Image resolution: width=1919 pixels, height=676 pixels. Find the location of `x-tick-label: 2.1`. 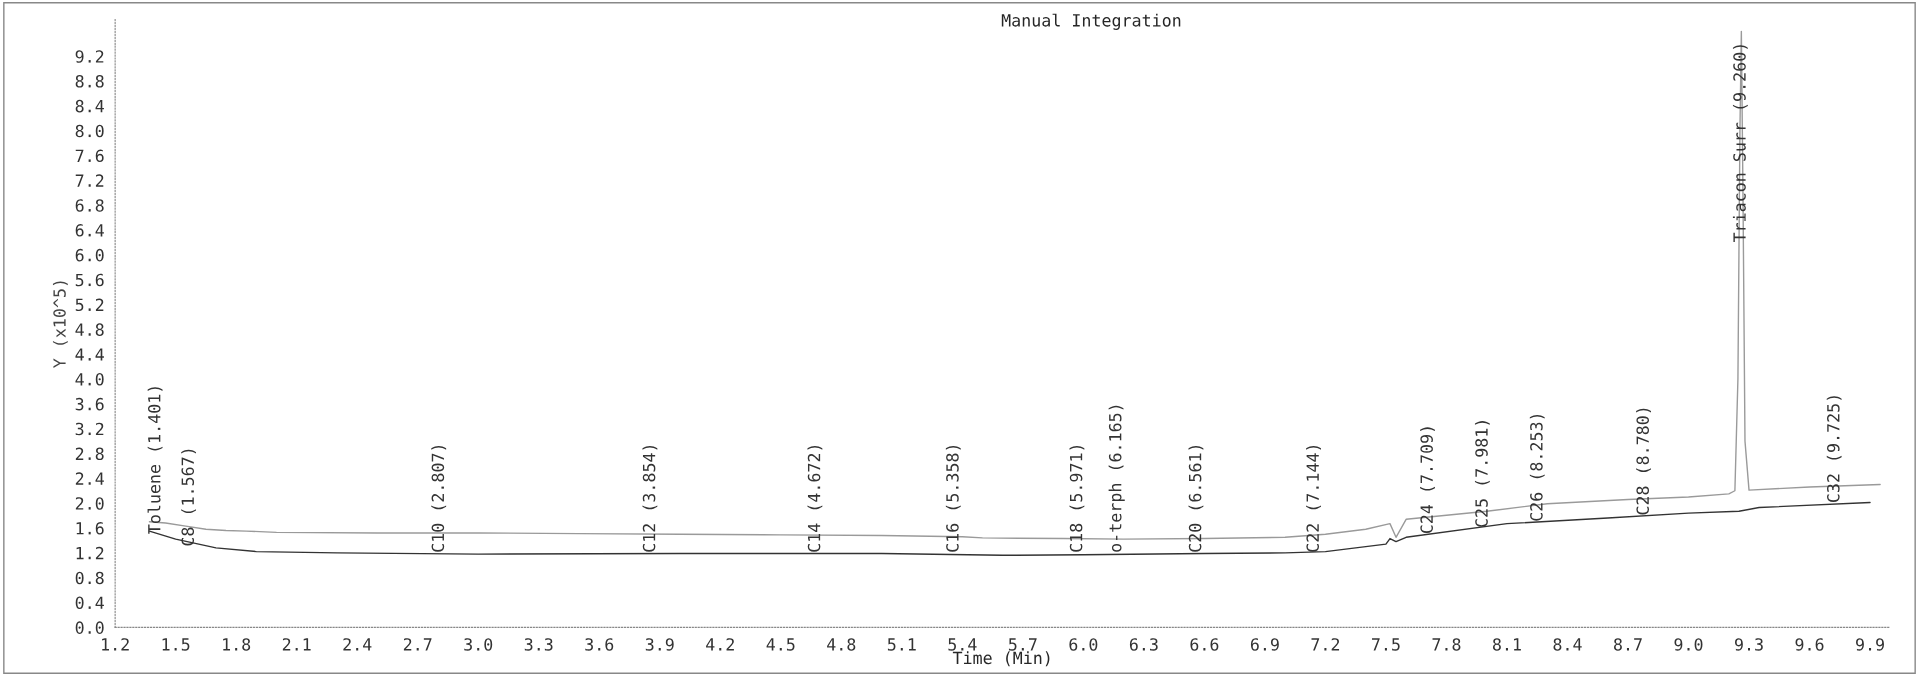

x-tick-label: 2.1 is located at coordinates (296, 644).